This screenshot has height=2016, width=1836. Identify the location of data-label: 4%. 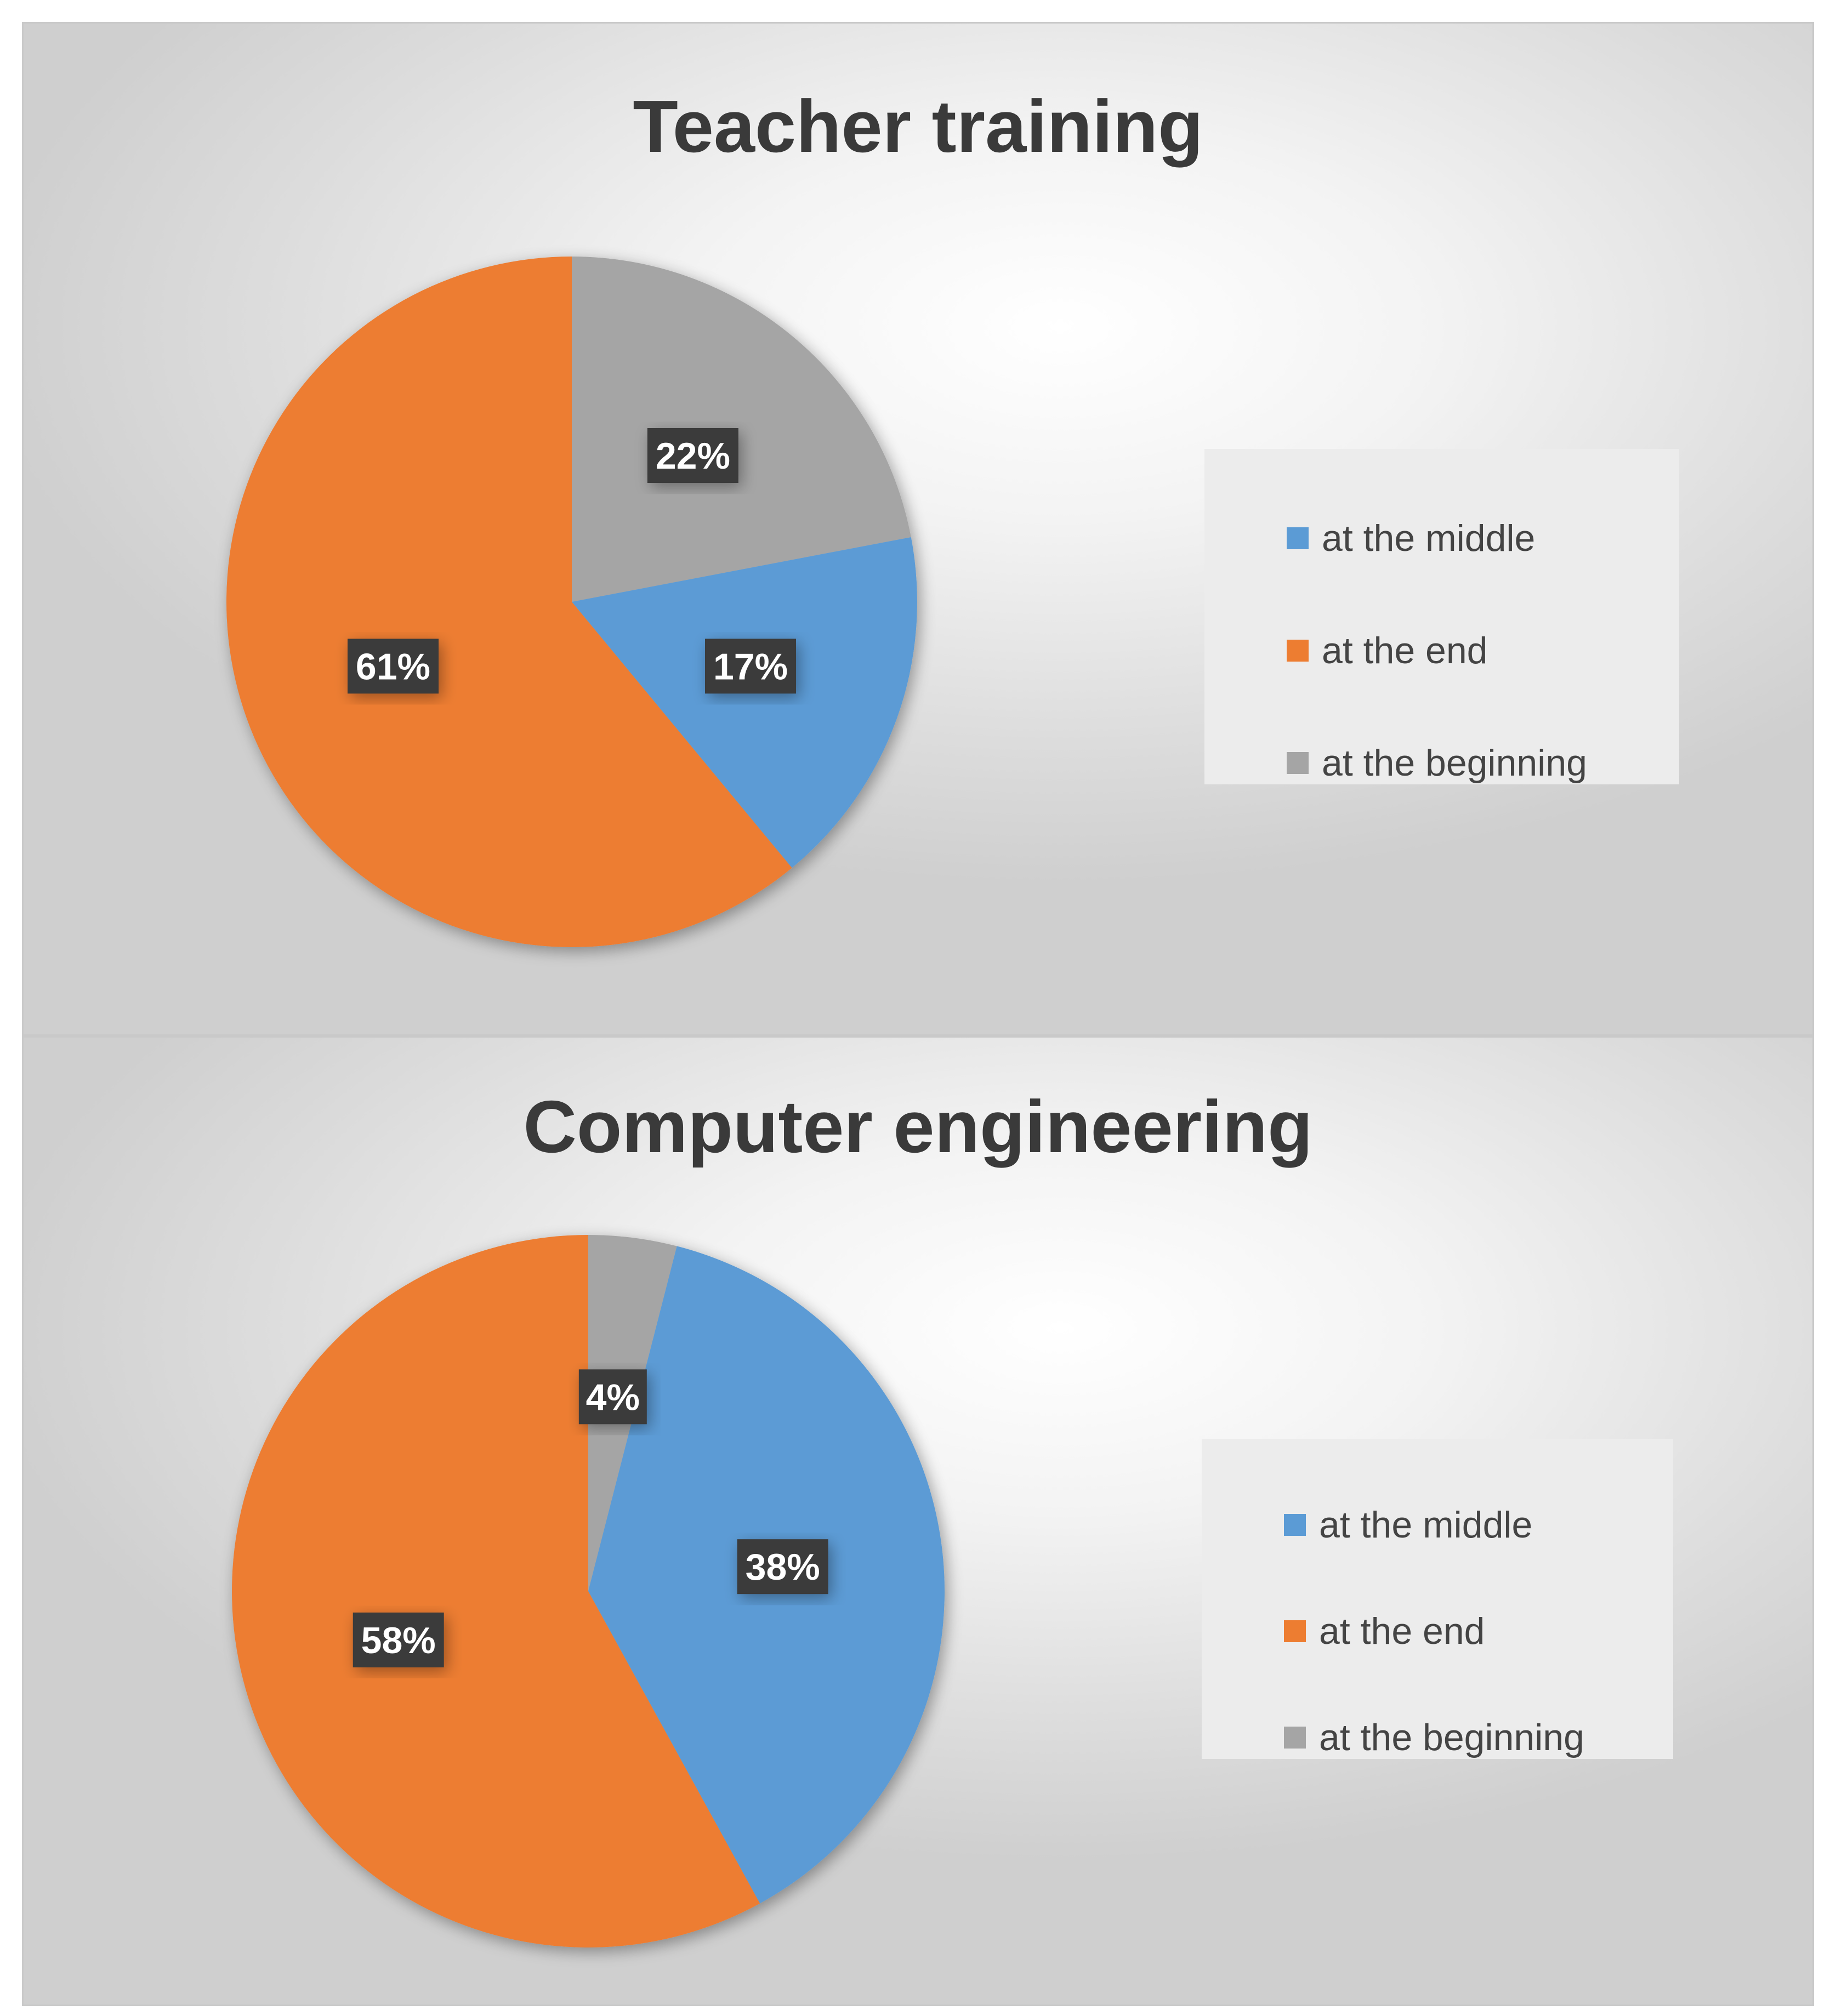
(612, 1397).